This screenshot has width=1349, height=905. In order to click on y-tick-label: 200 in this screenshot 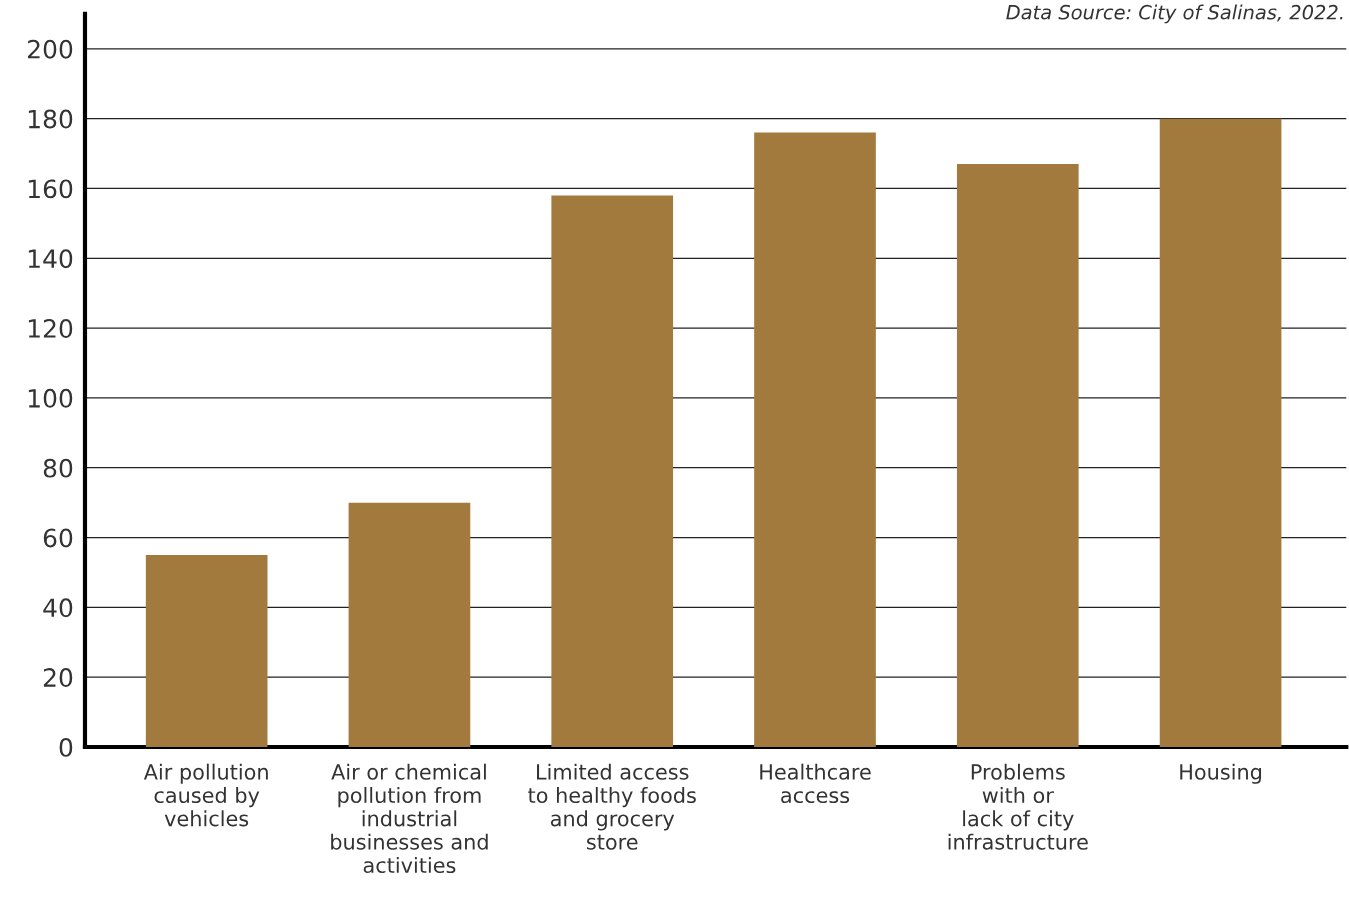, I will do `click(50, 49)`.